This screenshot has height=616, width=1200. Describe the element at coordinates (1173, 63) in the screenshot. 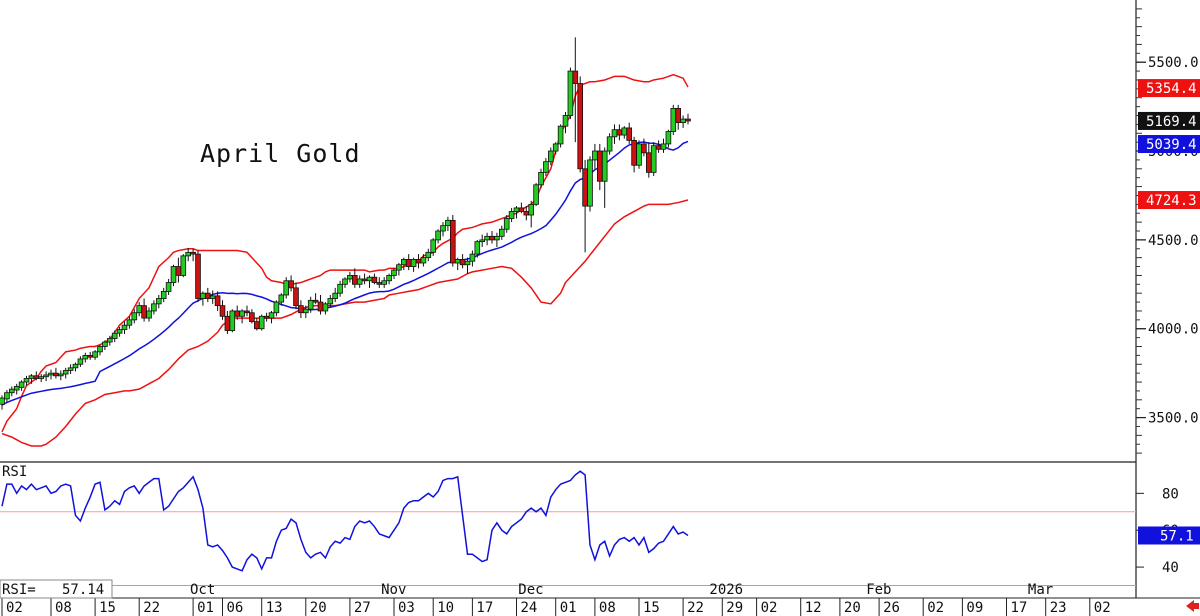

I see `price-tick-label: 5500.0` at that location.